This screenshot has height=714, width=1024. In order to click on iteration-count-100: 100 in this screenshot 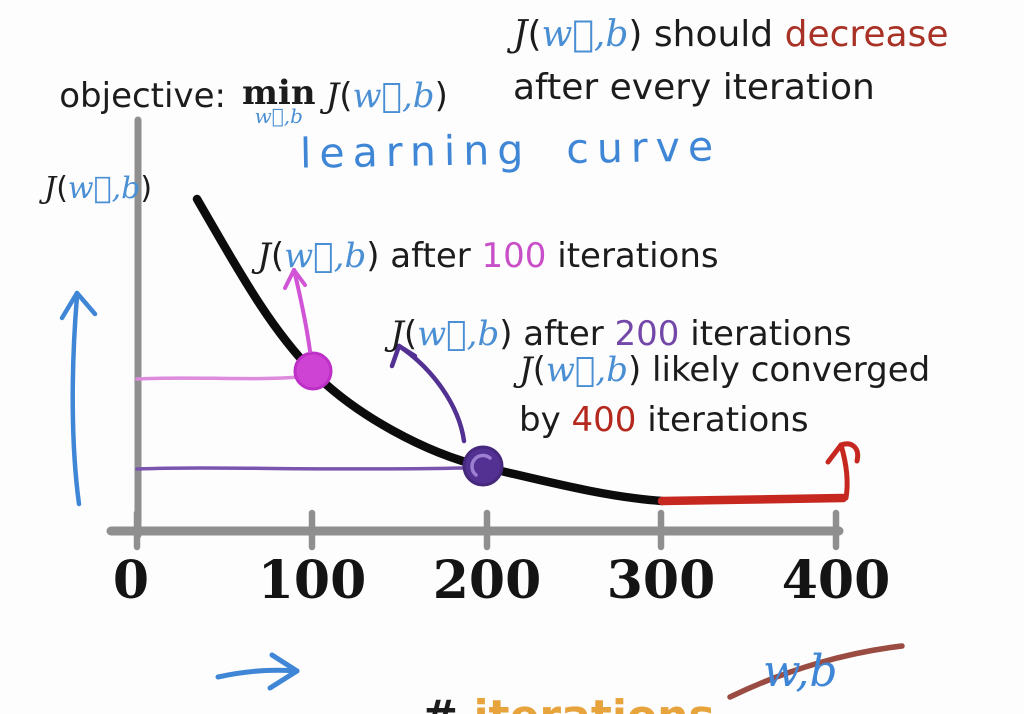, I will do `click(514, 256)`.